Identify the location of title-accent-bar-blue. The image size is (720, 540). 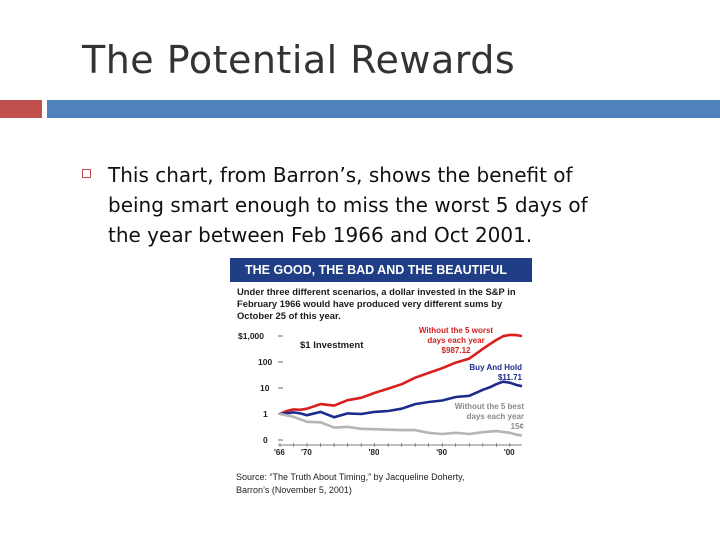
(383, 109).